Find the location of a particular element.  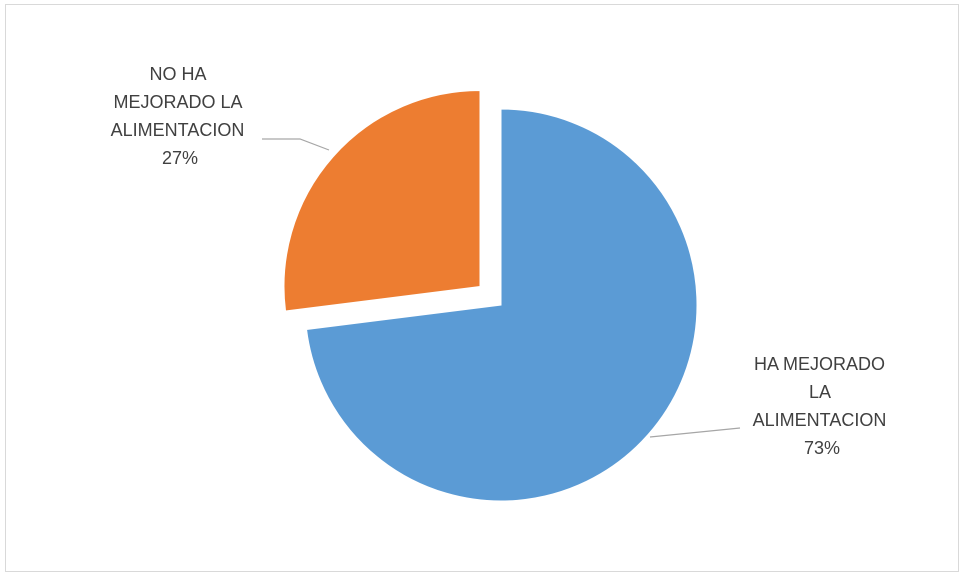

leader-line-no-ha-mejorado is located at coordinates (296, 144).